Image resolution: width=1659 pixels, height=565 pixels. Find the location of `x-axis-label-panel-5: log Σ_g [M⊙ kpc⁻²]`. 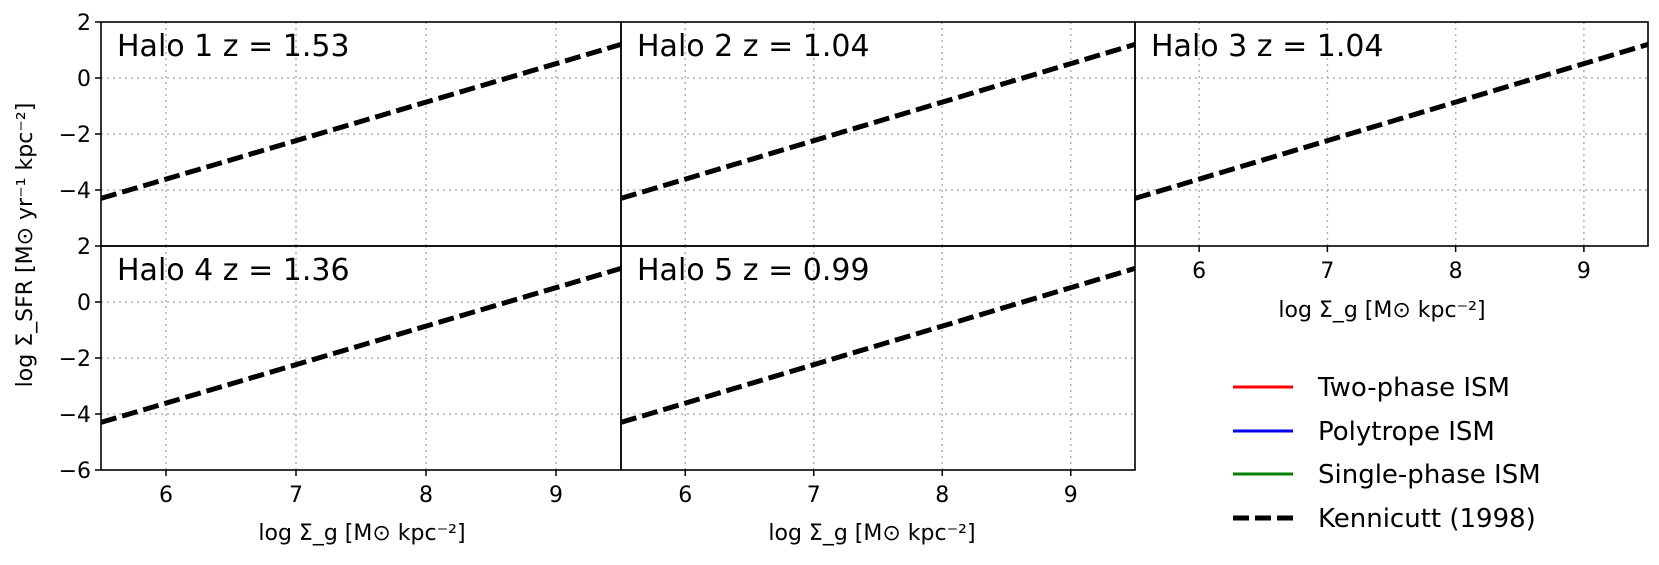

x-axis-label-panel-5: log Σ_g [M⊙ kpc⁻²] is located at coordinates (871, 533).